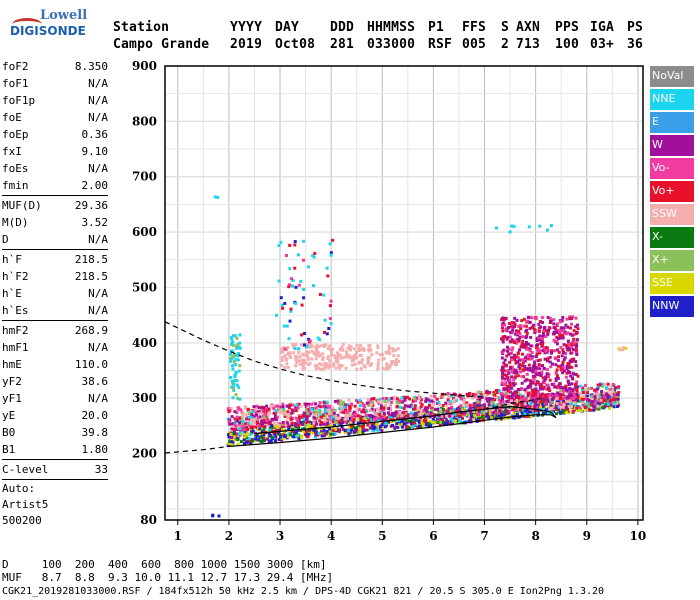 The height and width of the screenshot is (600, 700). Describe the element at coordinates (672, 76) in the screenshot. I see `legend-entry: NoVal` at that location.